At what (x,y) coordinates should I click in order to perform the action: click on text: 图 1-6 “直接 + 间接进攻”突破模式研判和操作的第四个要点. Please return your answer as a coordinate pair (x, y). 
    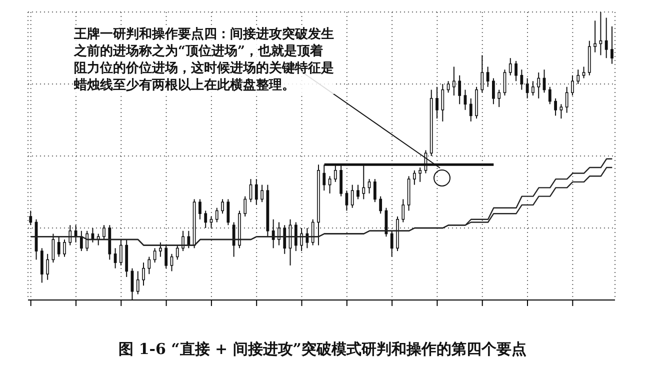
    Looking at the image, I should click on (323, 349).